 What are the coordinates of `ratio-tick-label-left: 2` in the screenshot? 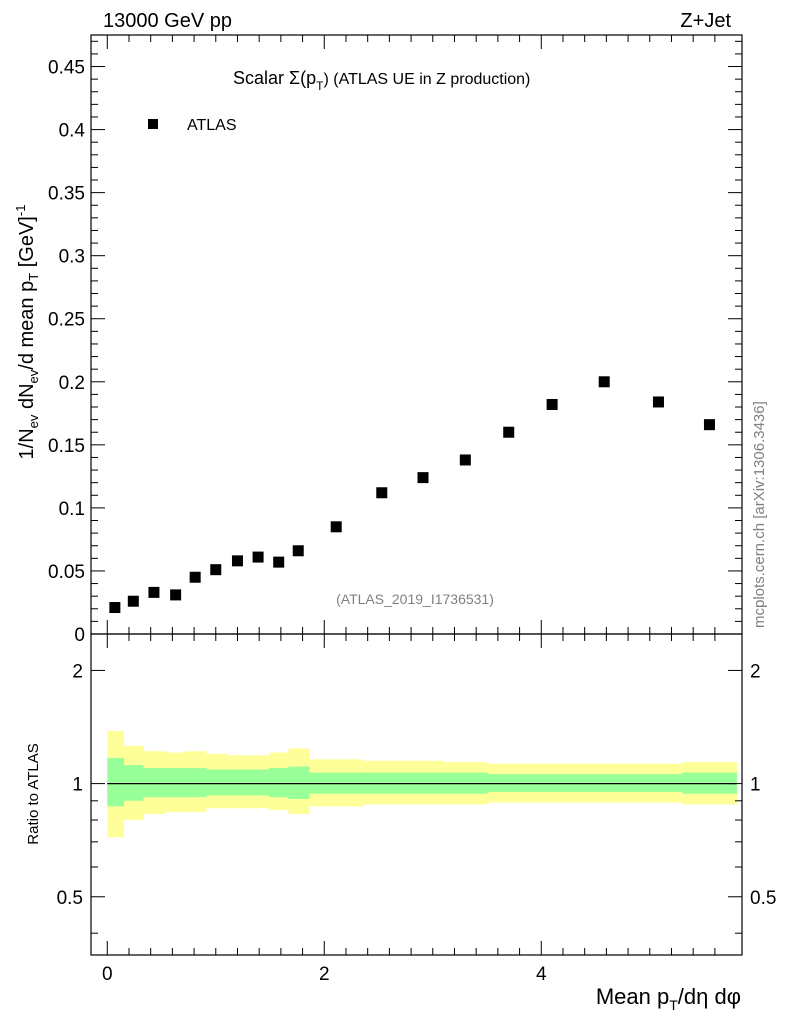 It's located at (77, 671).